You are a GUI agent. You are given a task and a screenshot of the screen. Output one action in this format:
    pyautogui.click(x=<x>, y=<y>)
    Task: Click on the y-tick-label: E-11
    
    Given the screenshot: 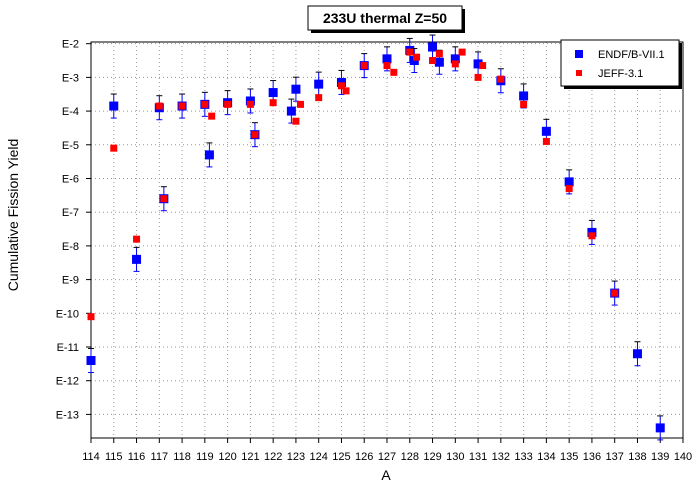 What is the action you would take?
    pyautogui.click(x=68, y=348)
    